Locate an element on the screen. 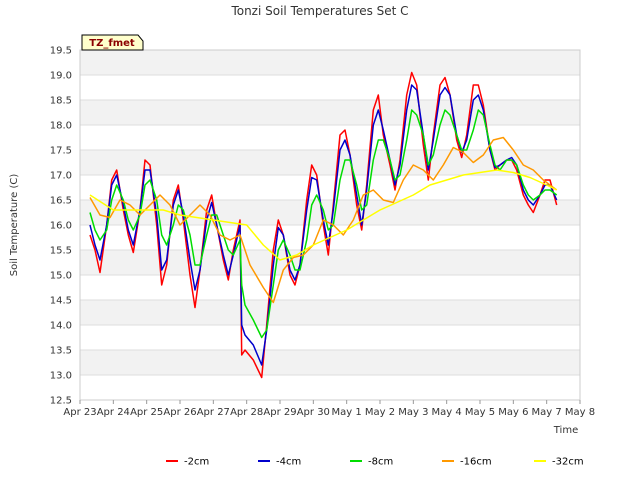 This screenshot has height=480, width=640. x-tick-label: May 6 is located at coordinates (513, 412).